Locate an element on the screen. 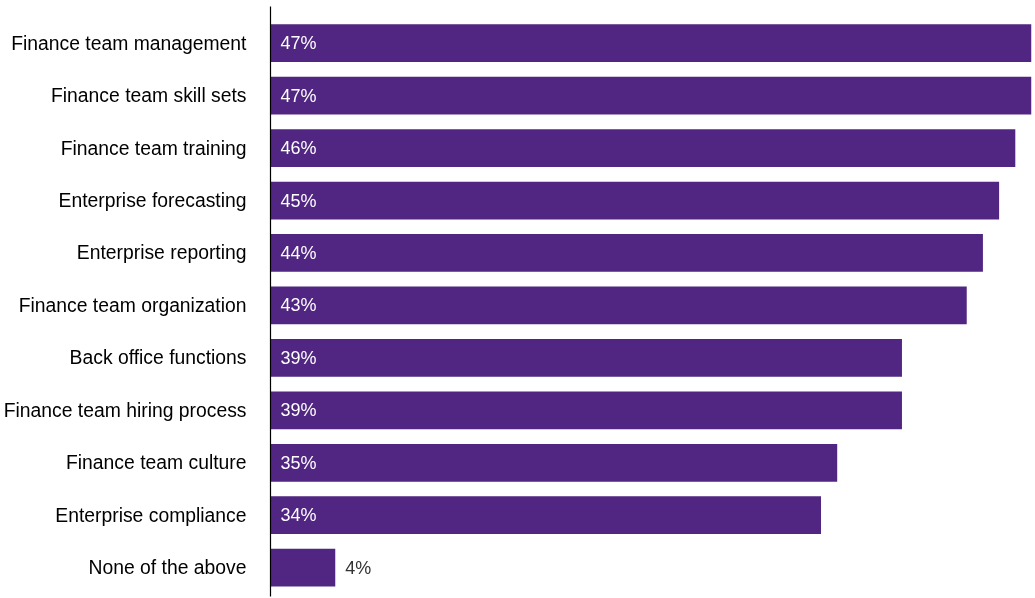 This screenshot has width=1035, height=598. data-label: 44% is located at coordinates (298, 252).